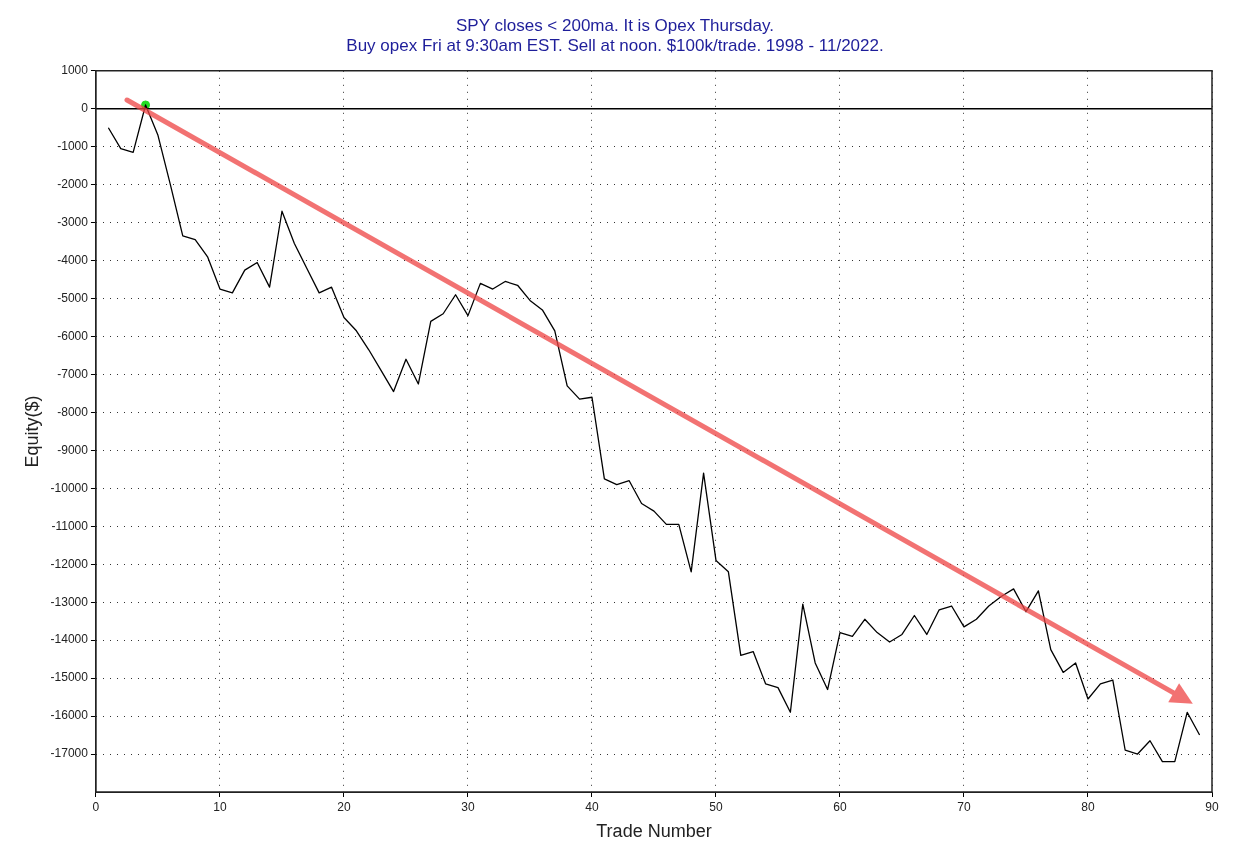  Describe the element at coordinates (69, 753) in the screenshot. I see `y-tick-label: -17000` at that location.